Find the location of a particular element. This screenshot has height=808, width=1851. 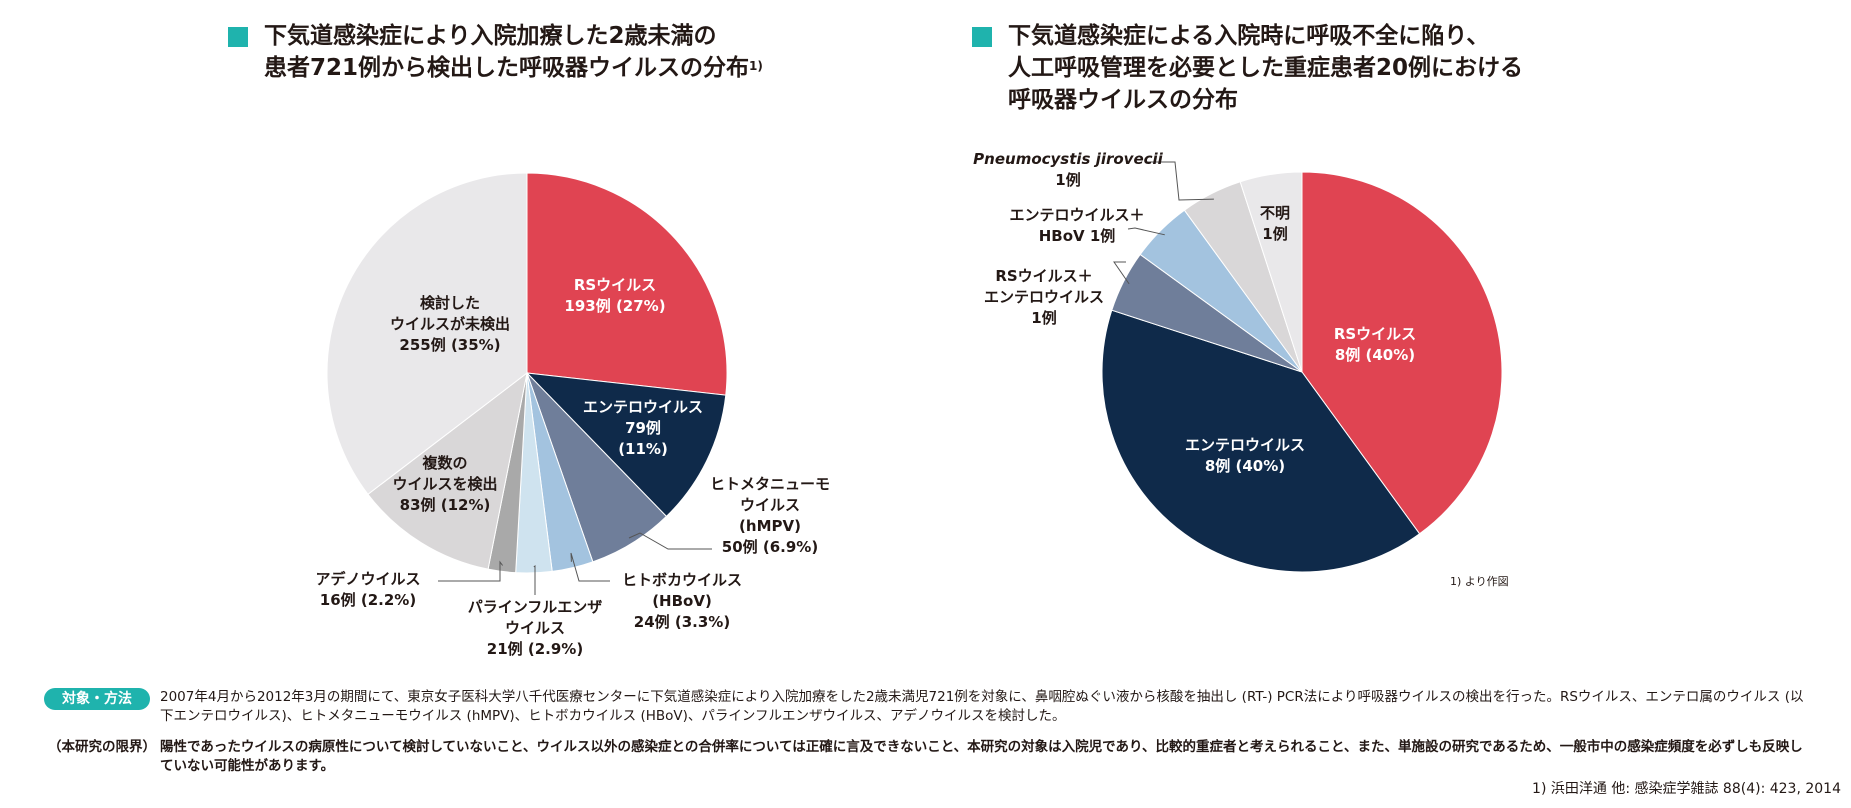

left-label-3-line-1: (HBoV) is located at coordinates (682, 601).